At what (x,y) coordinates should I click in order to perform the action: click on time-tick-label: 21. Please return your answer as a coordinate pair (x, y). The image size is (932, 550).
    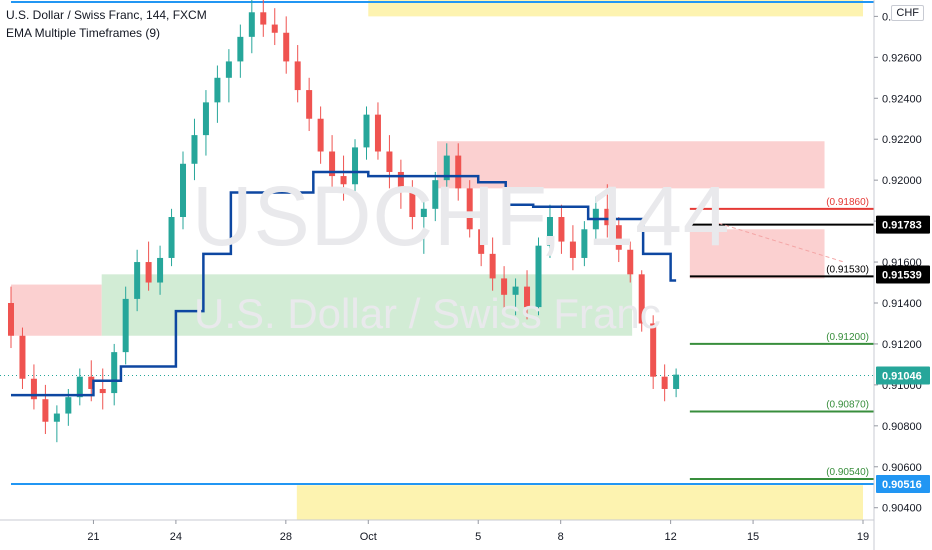
    Looking at the image, I should click on (93, 537).